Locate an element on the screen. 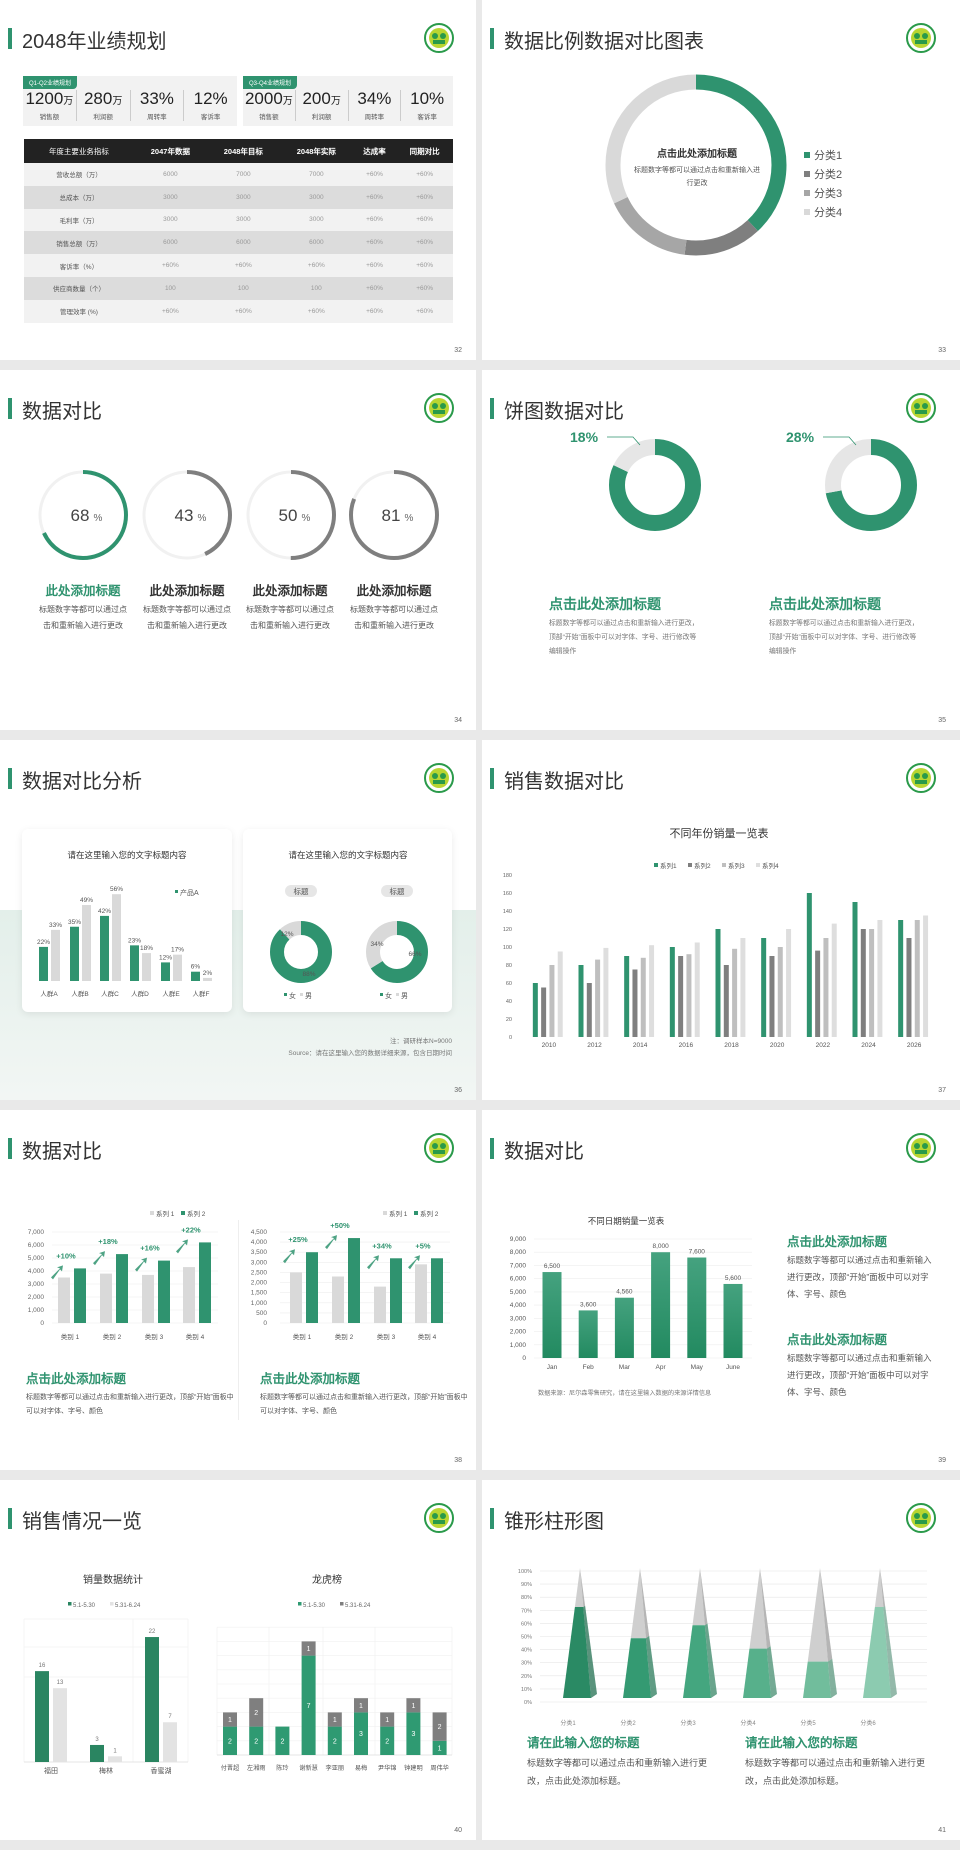 The height and width of the screenshot is (1850, 960). category-label: 人群D is located at coordinates (140, 993).